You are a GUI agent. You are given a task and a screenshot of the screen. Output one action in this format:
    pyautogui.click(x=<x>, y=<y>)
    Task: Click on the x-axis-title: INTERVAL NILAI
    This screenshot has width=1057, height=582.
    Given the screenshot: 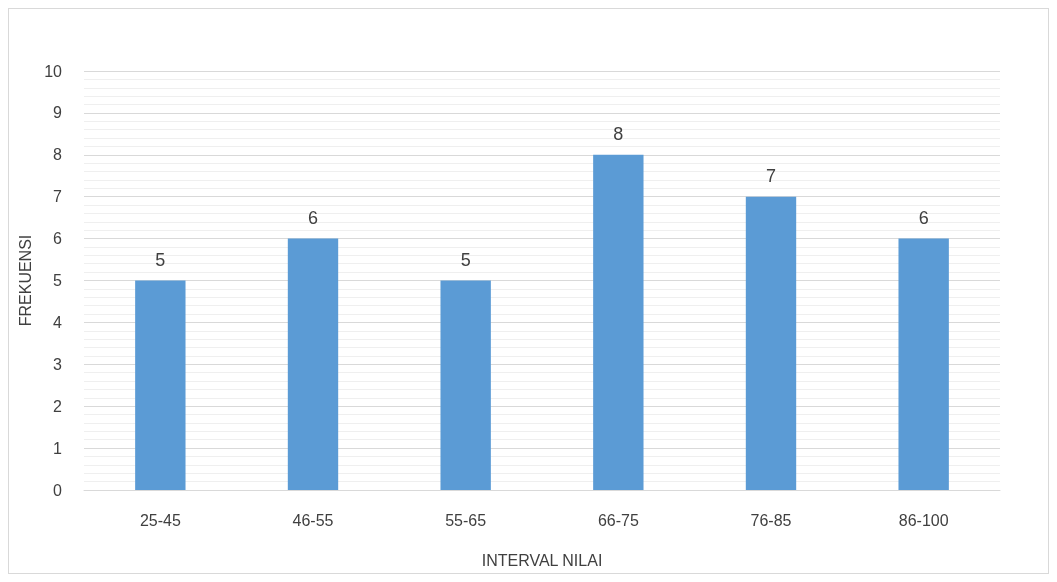 What is the action you would take?
    pyautogui.click(x=542, y=560)
    